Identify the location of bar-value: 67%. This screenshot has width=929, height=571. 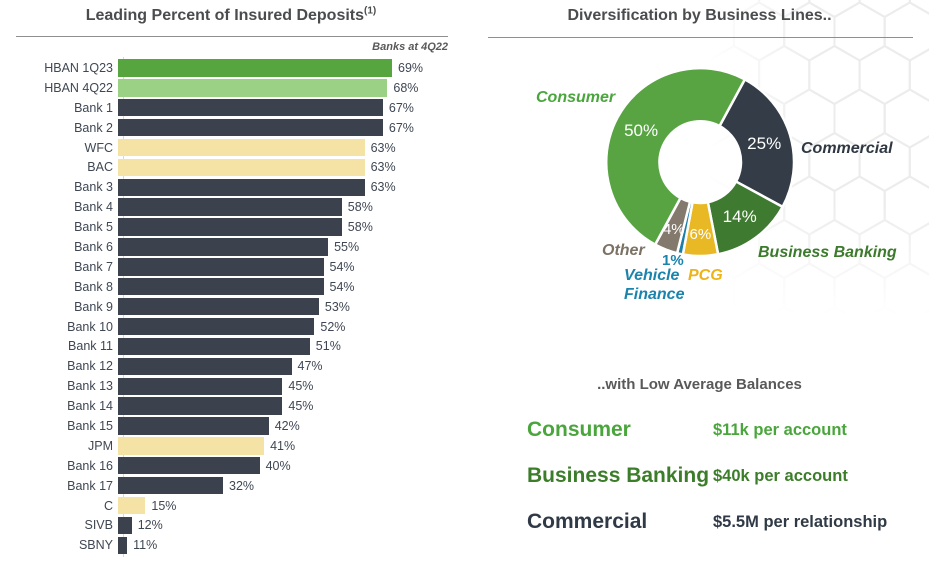
(401, 127).